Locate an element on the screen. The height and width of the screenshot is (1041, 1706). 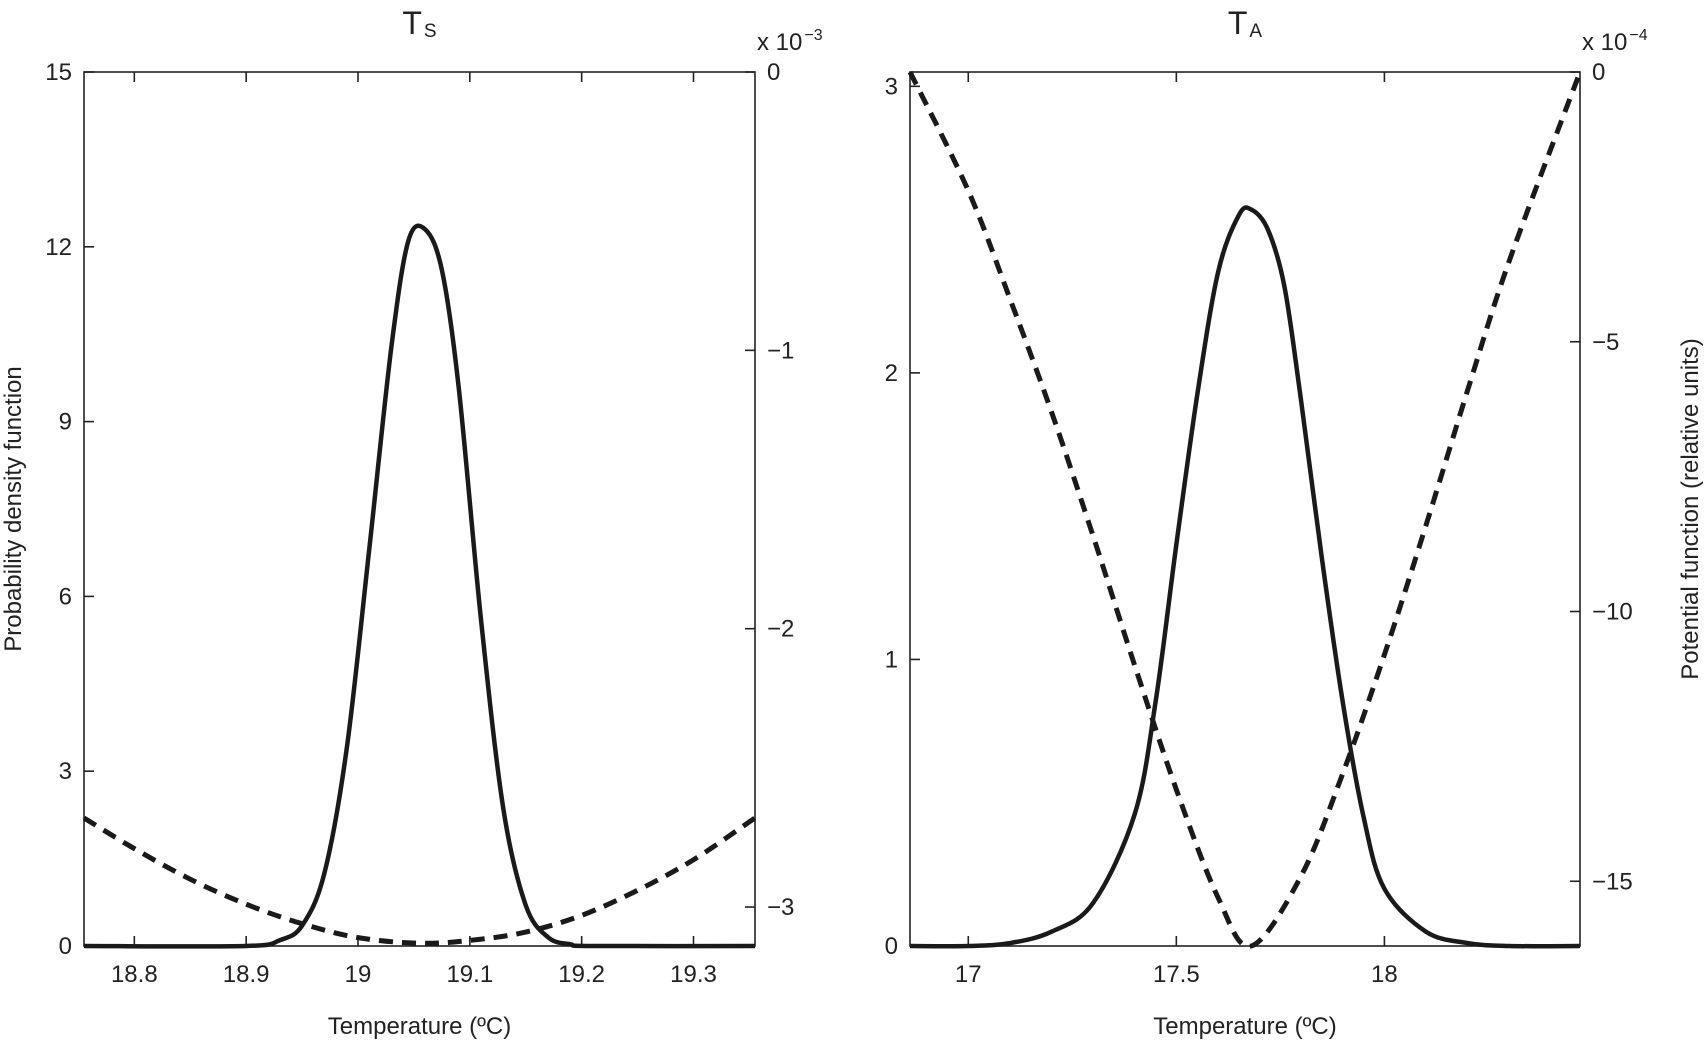
y-tick-label: 12 is located at coordinates (58, 247).